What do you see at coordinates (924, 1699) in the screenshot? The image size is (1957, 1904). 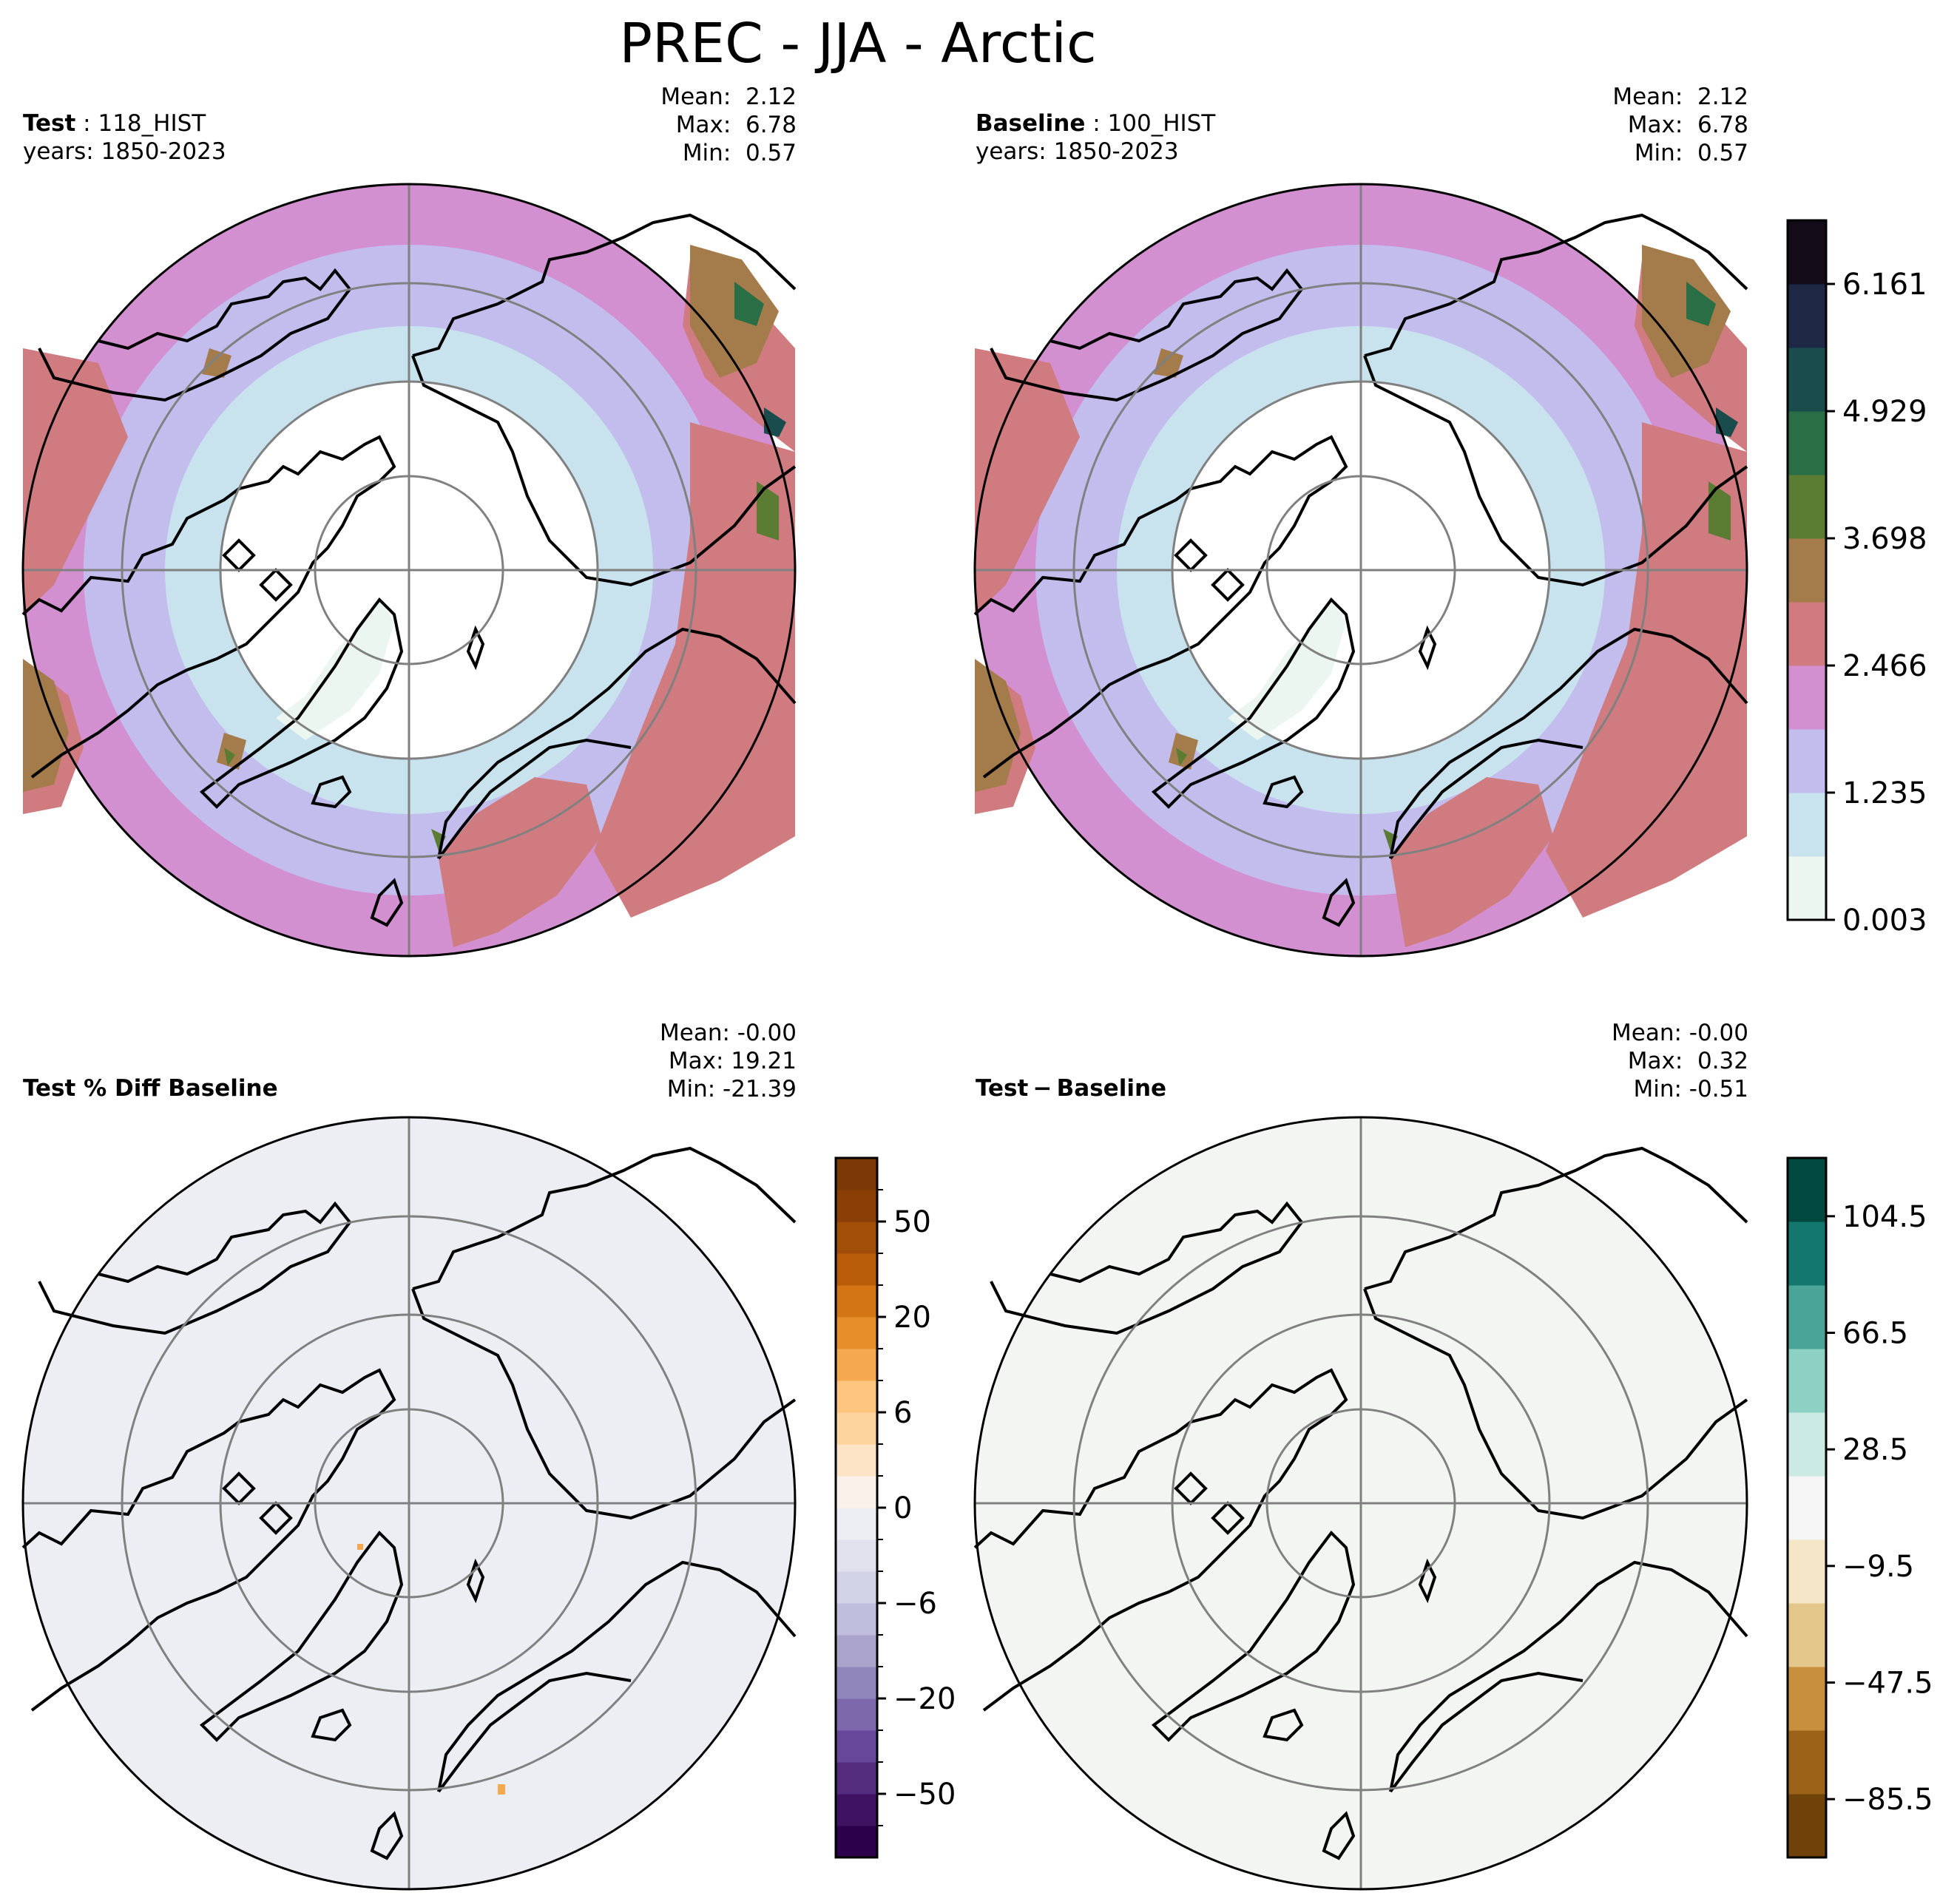 I see `colorbar-pct-diff-tick-label: −20` at bounding box center [924, 1699].